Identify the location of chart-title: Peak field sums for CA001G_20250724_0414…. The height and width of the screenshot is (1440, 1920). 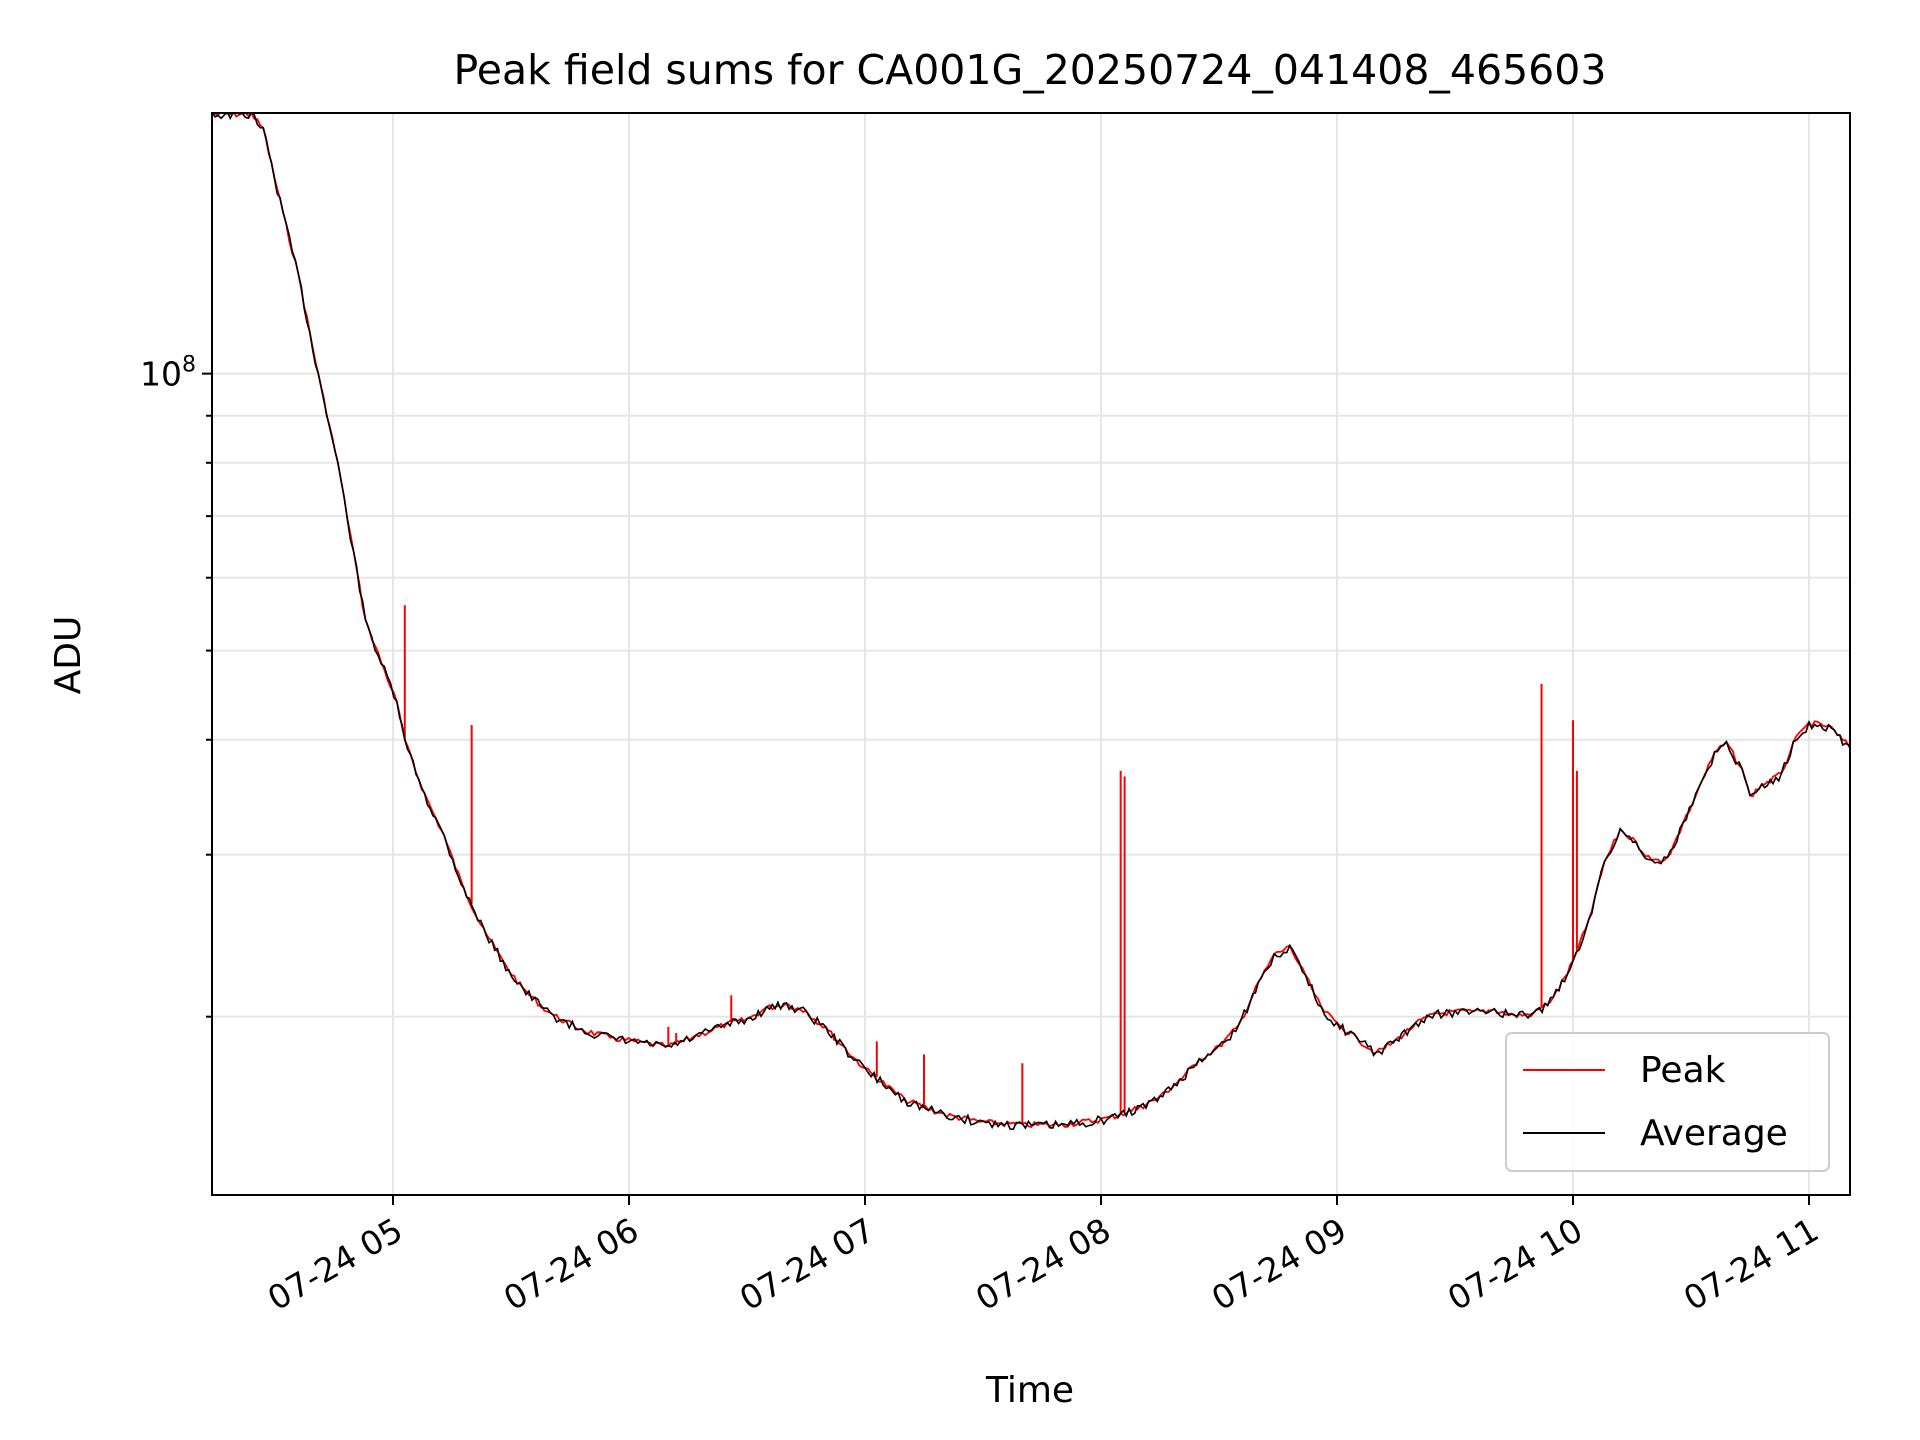
(1030, 70).